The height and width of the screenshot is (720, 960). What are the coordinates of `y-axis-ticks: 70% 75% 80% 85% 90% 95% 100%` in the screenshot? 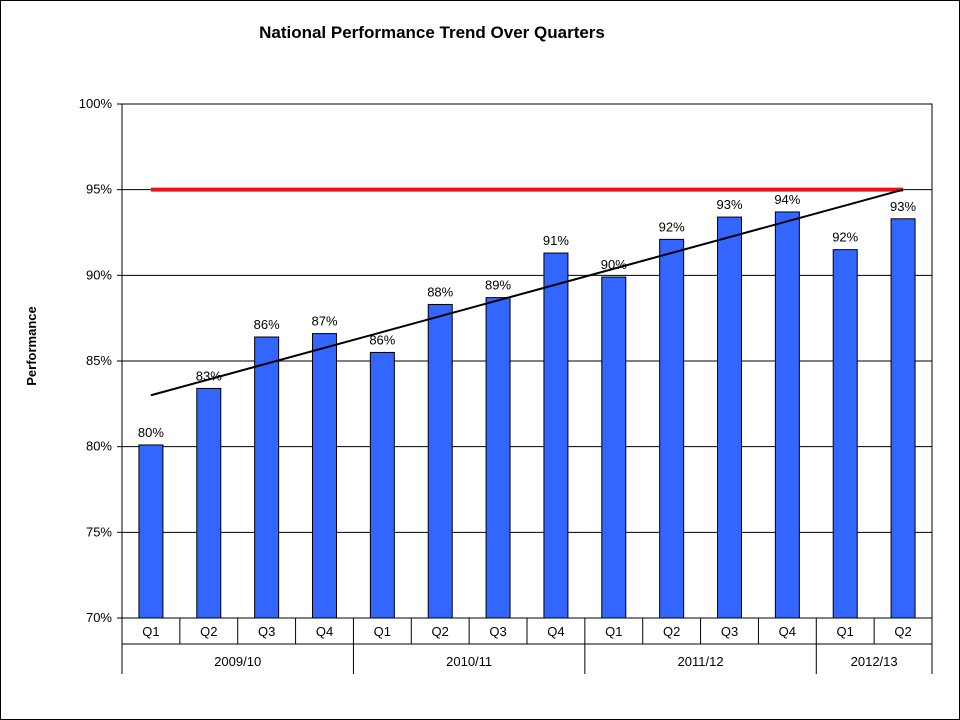 It's located at (100, 360).